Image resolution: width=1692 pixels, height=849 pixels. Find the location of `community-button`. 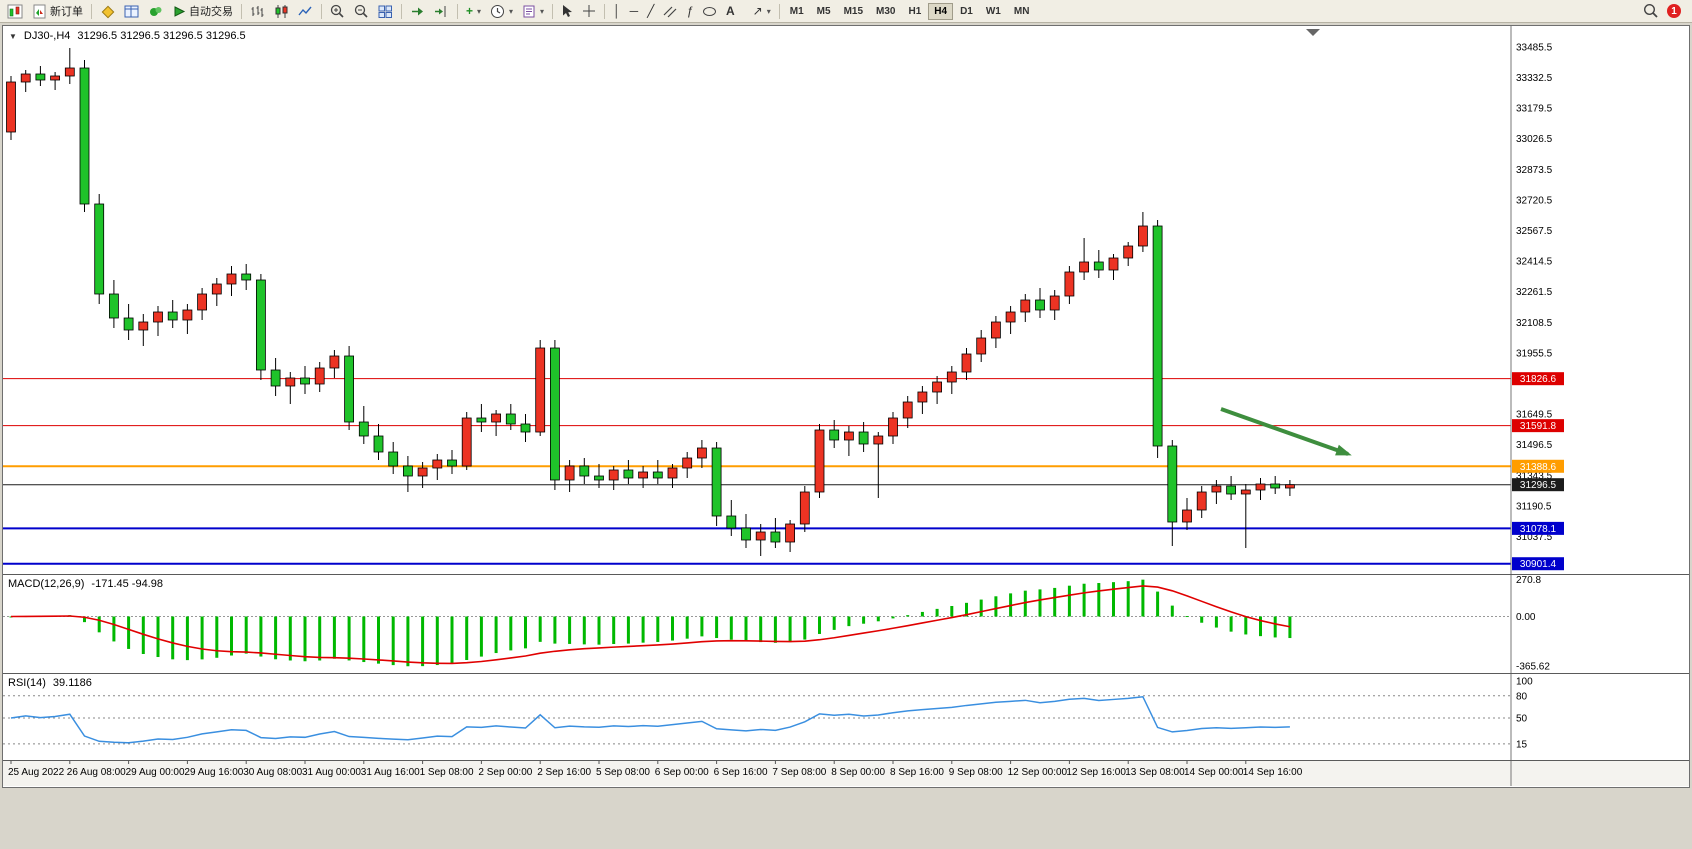

community-button is located at coordinates (155, 11).